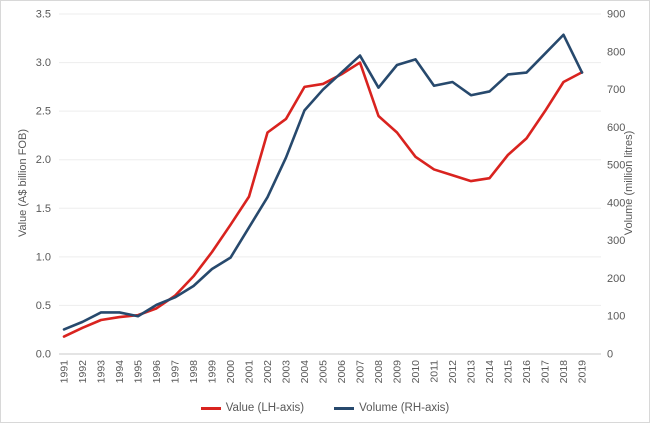  What do you see at coordinates (583, 372) in the screenshot?
I see `x-axis-tick-label: 2019` at bounding box center [583, 372].